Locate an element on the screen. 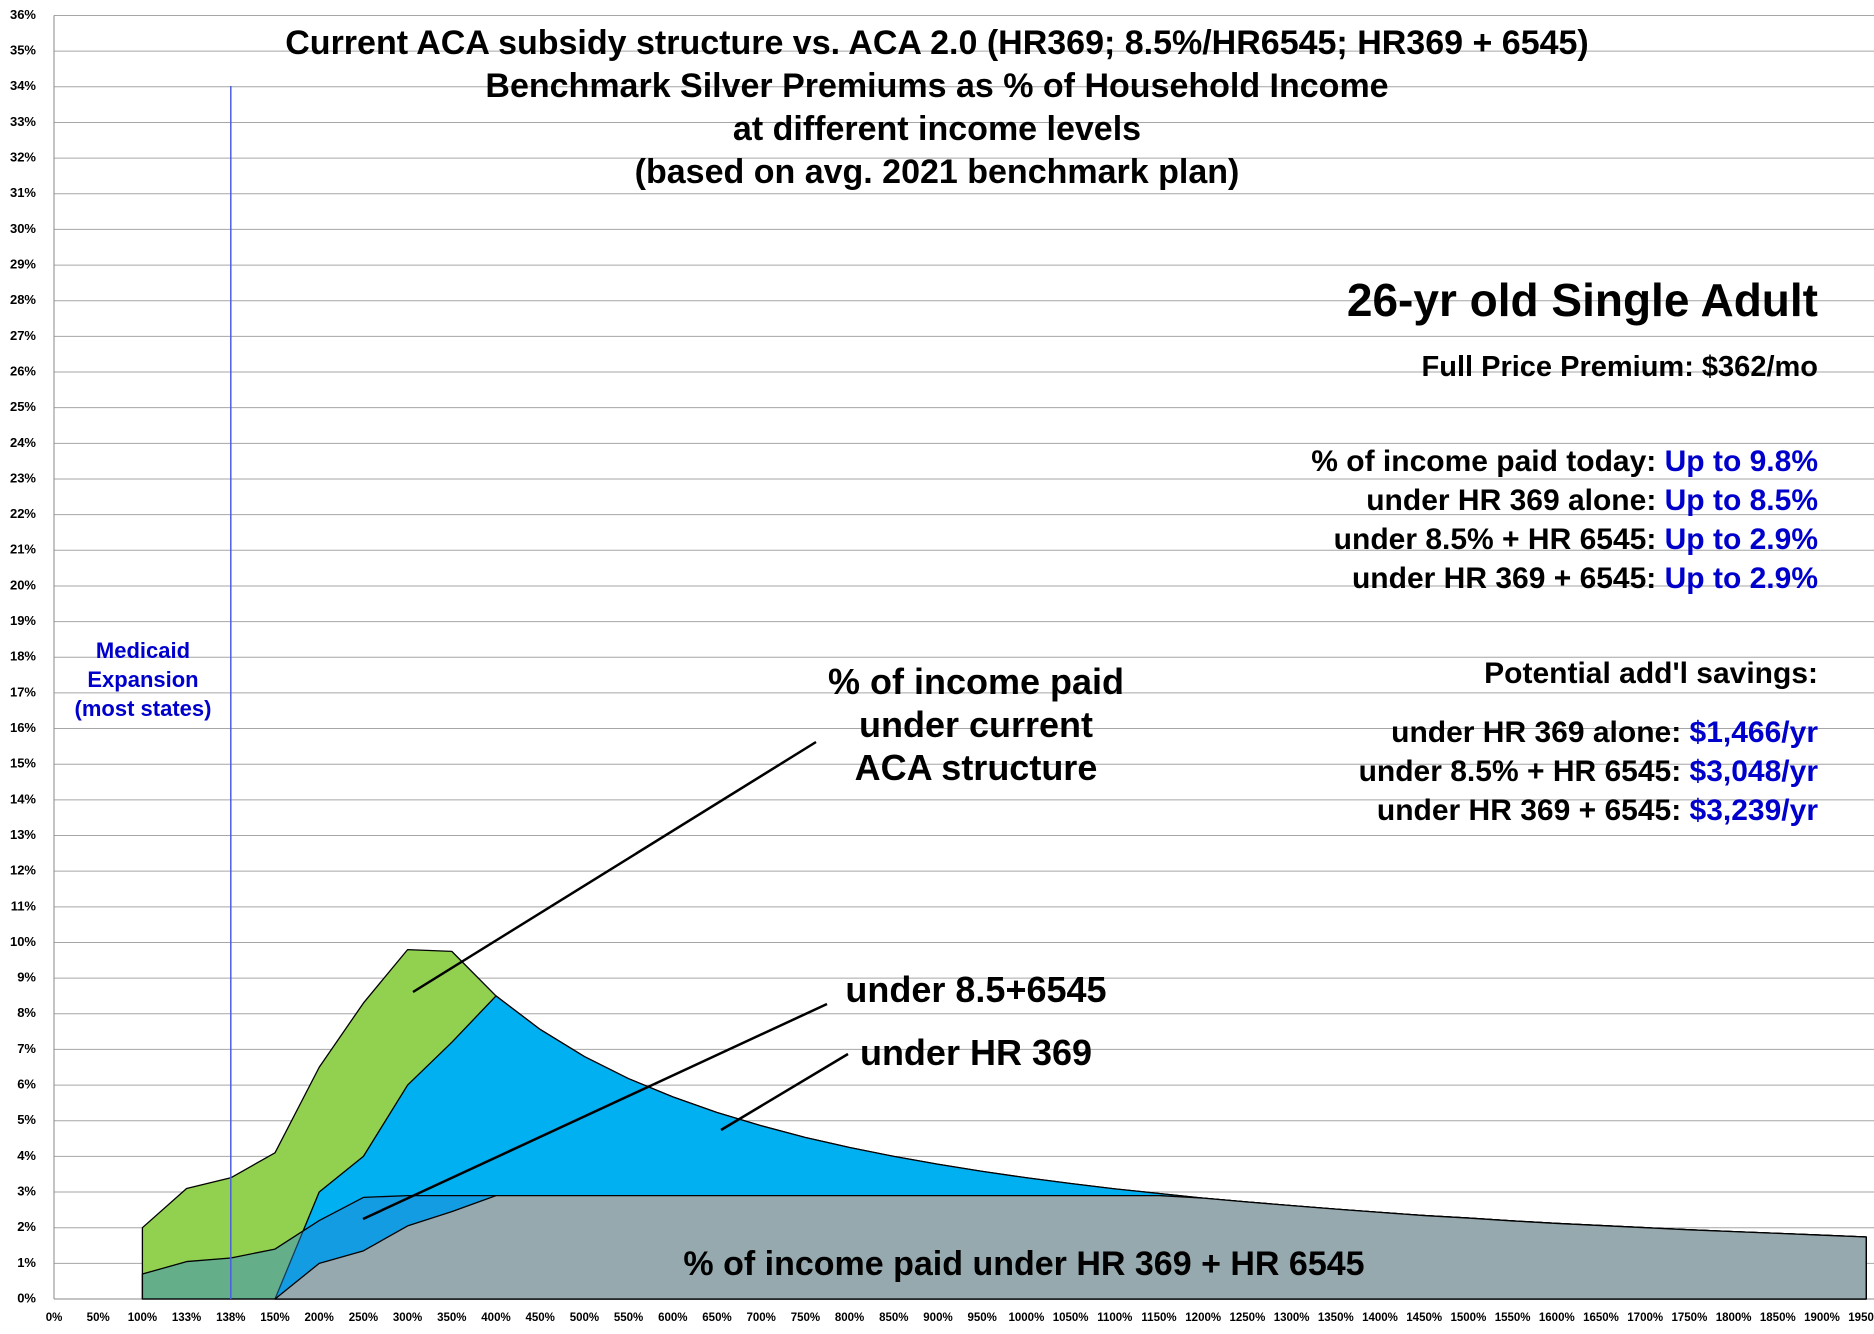 This screenshot has height=1334, width=1874. x-tick-label: 300% is located at coordinates (407, 1318).